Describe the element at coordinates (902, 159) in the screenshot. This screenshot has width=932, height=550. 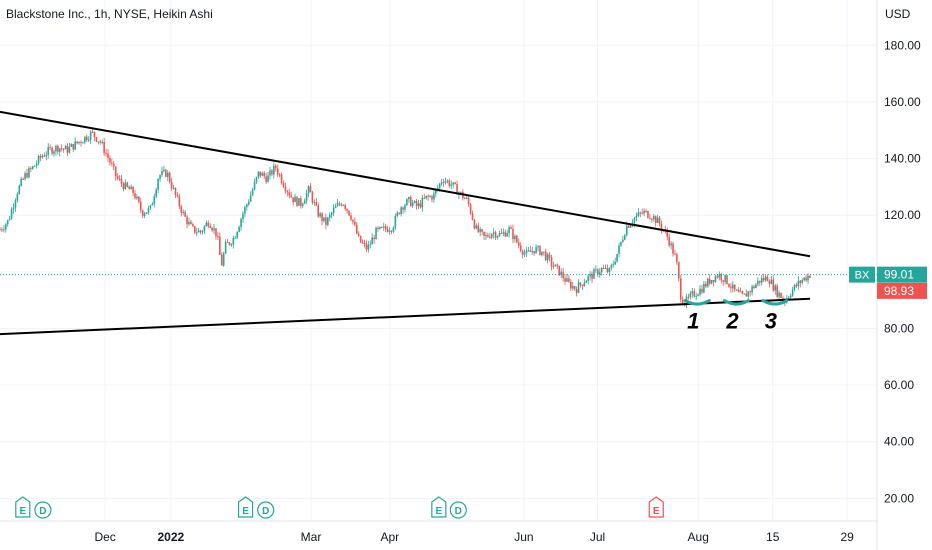
I see `y-tick-label: 140.00` at that location.